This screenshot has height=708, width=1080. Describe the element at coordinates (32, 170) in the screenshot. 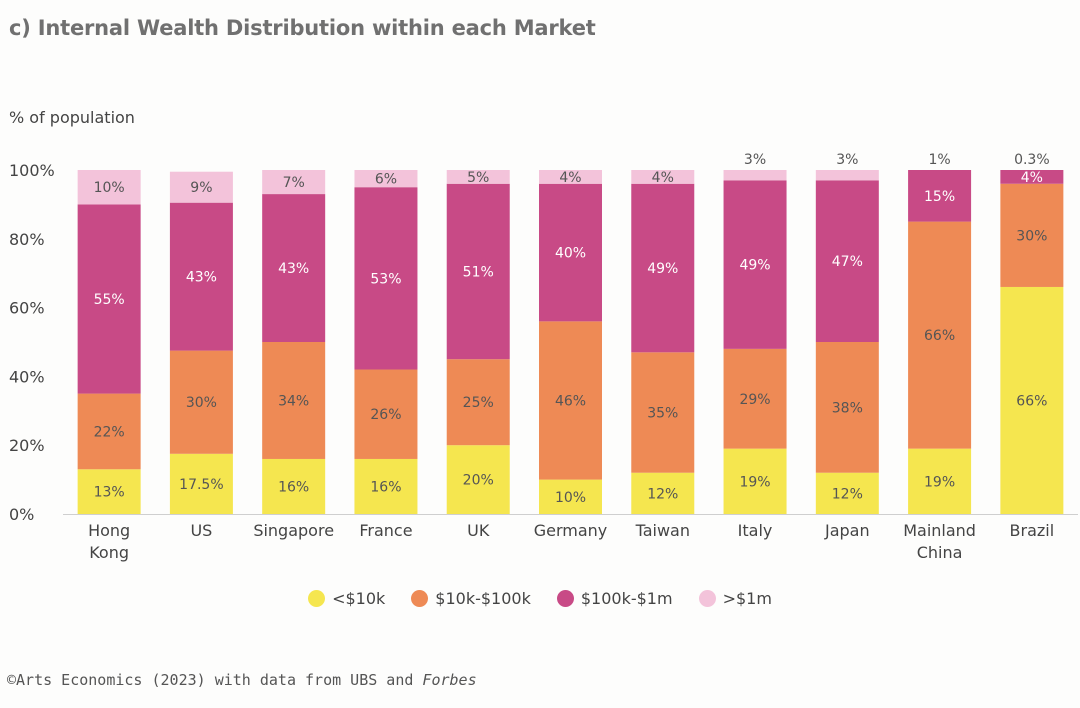

I see `y-tick-label: 100%` at that location.